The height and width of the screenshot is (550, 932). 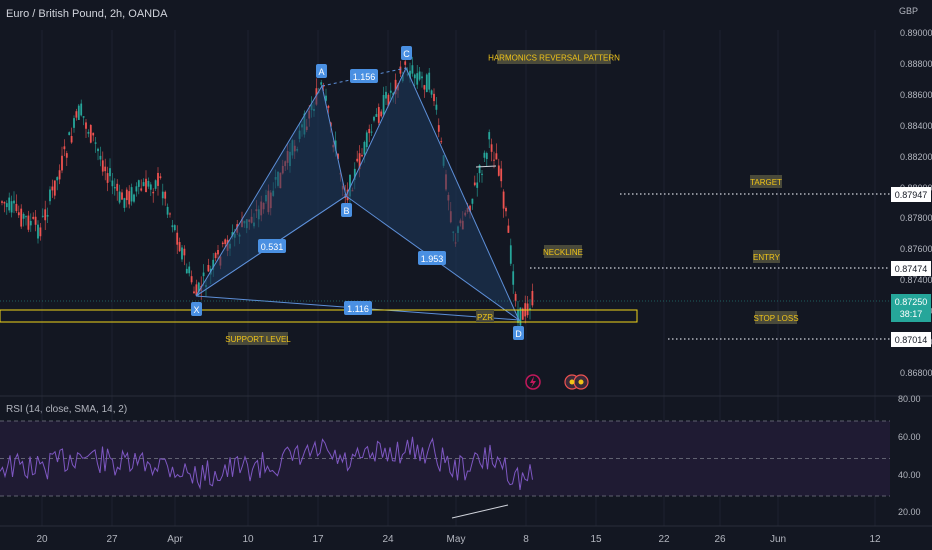 What do you see at coordinates (266, 463) in the screenshot?
I see `rsi-line` at bounding box center [266, 463].